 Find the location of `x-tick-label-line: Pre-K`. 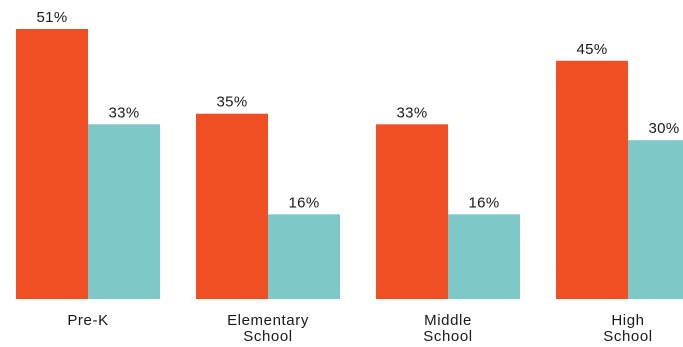

x-tick-label-line: Pre-K is located at coordinates (87, 320).